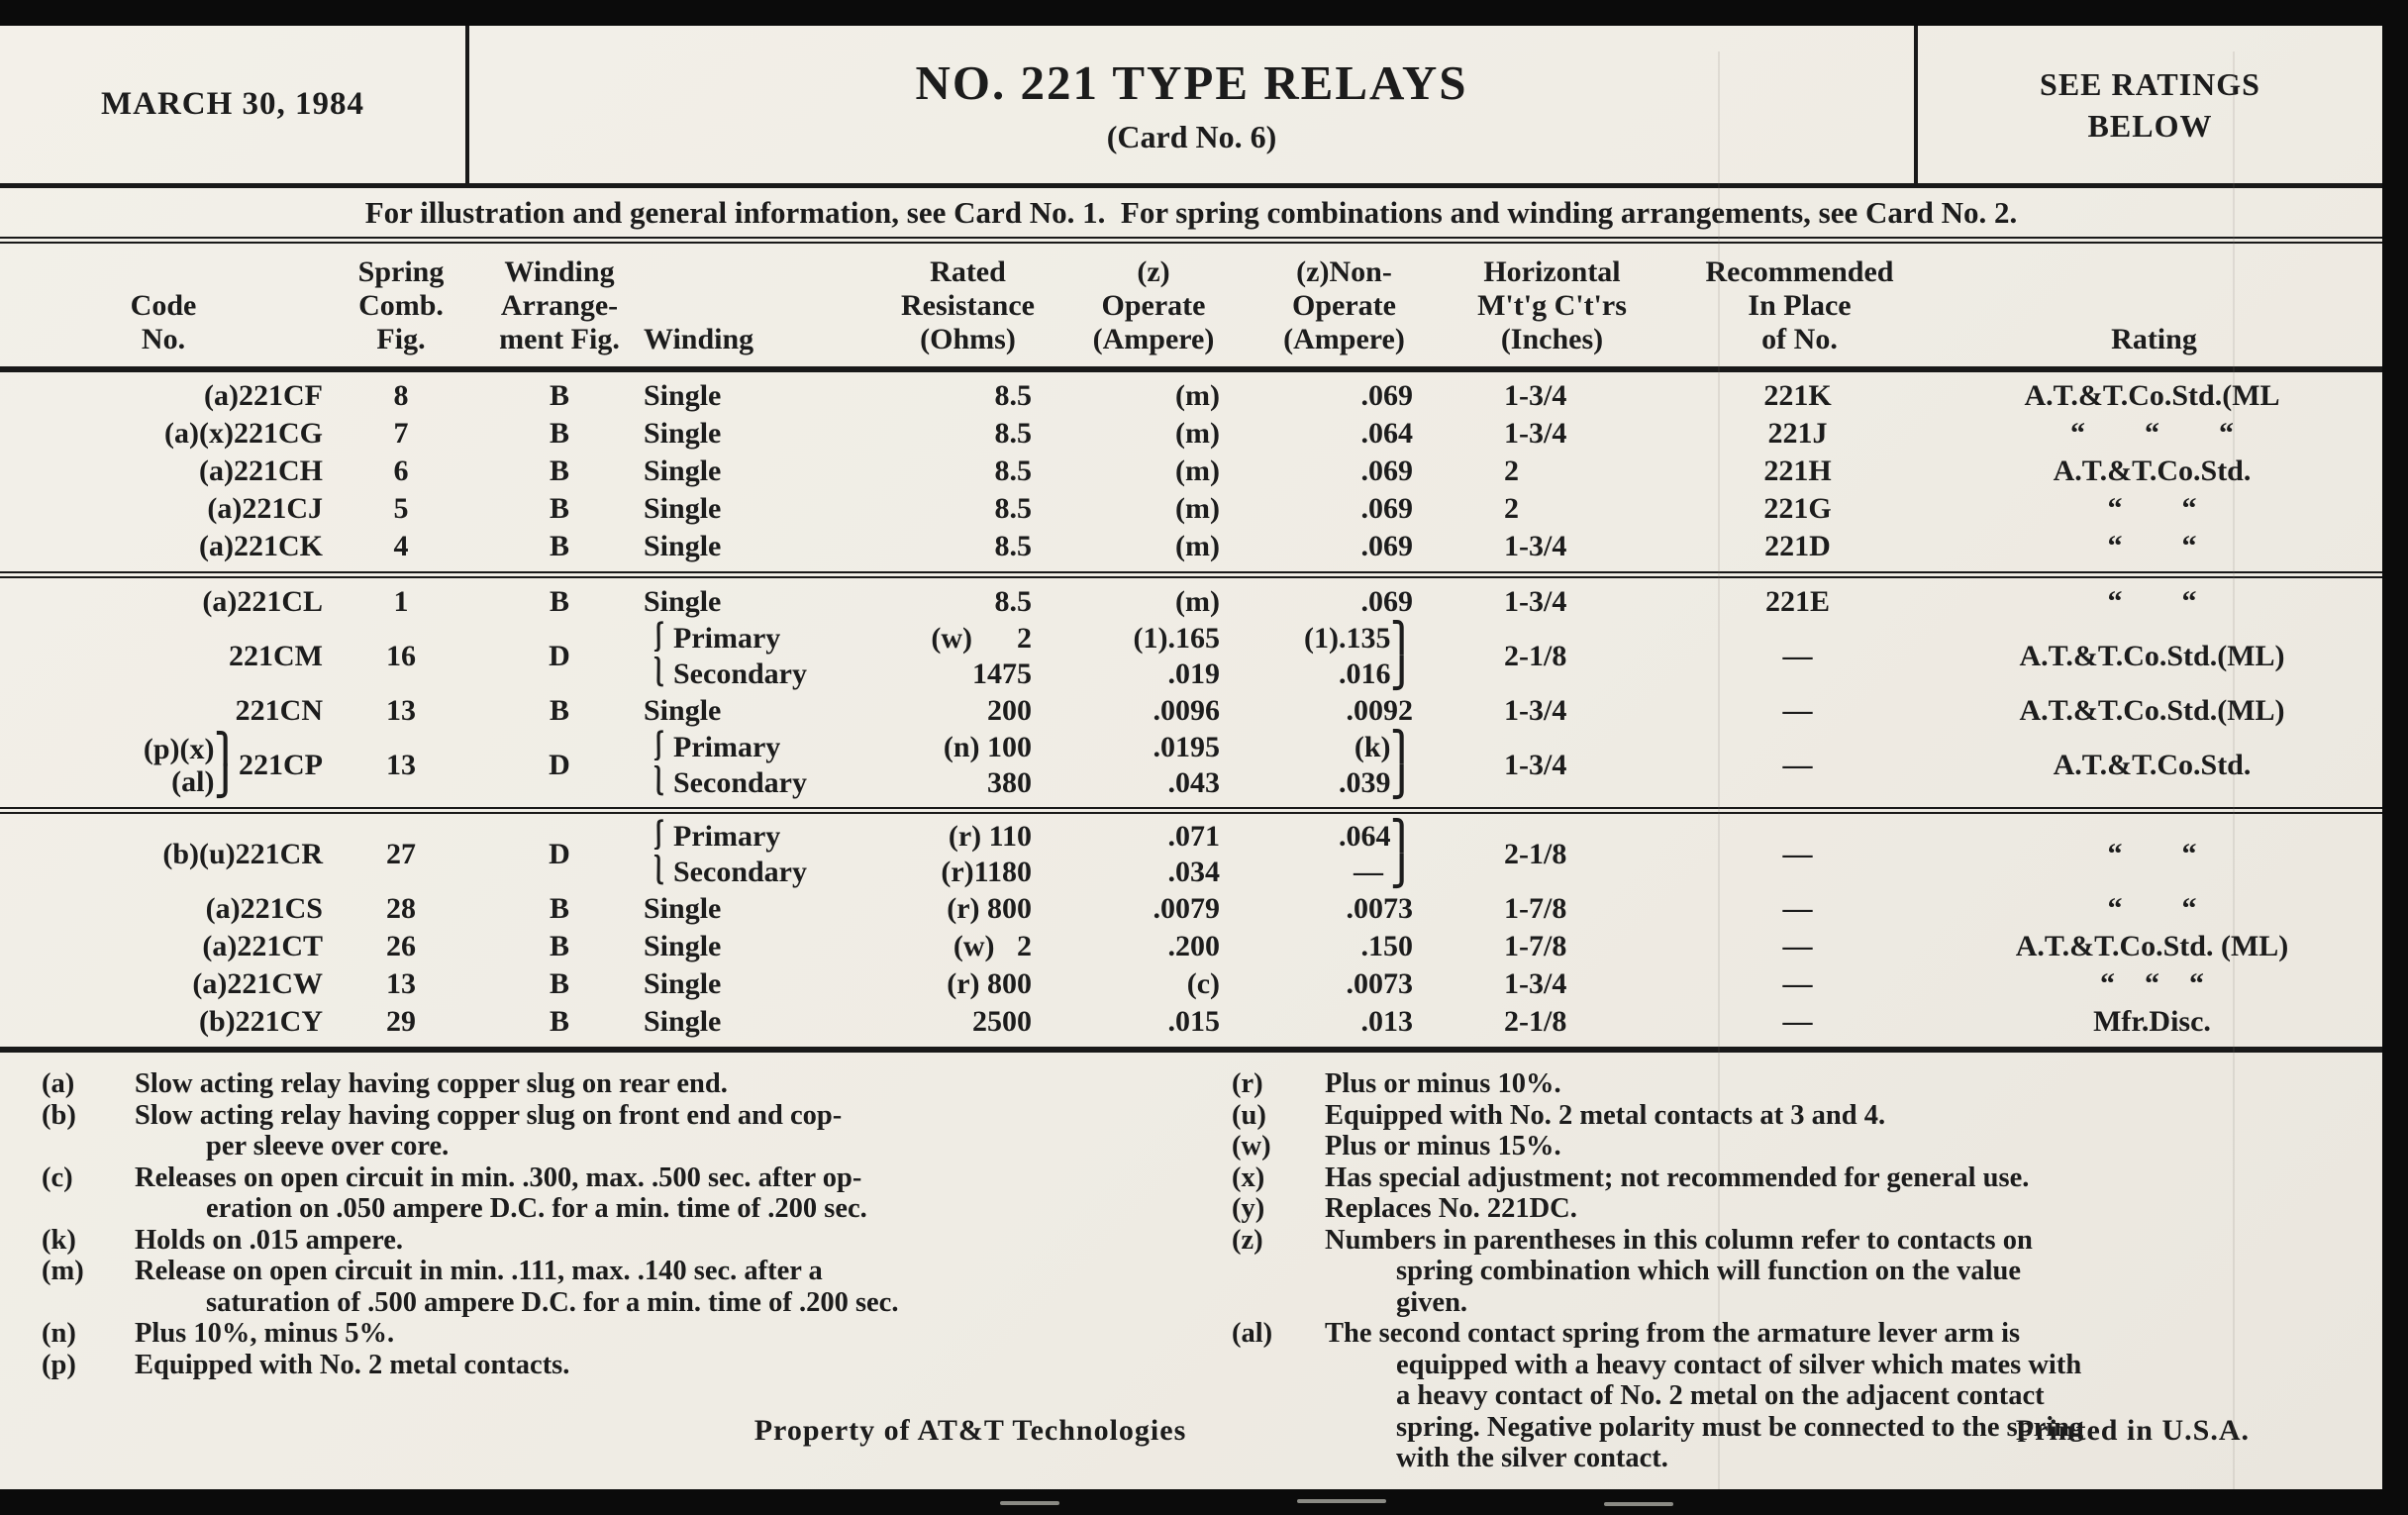  Describe the element at coordinates (1552, 305) in the screenshot. I see `col-header-horizontal: Horizontal M't'g C't'rs (Inches)` at that location.